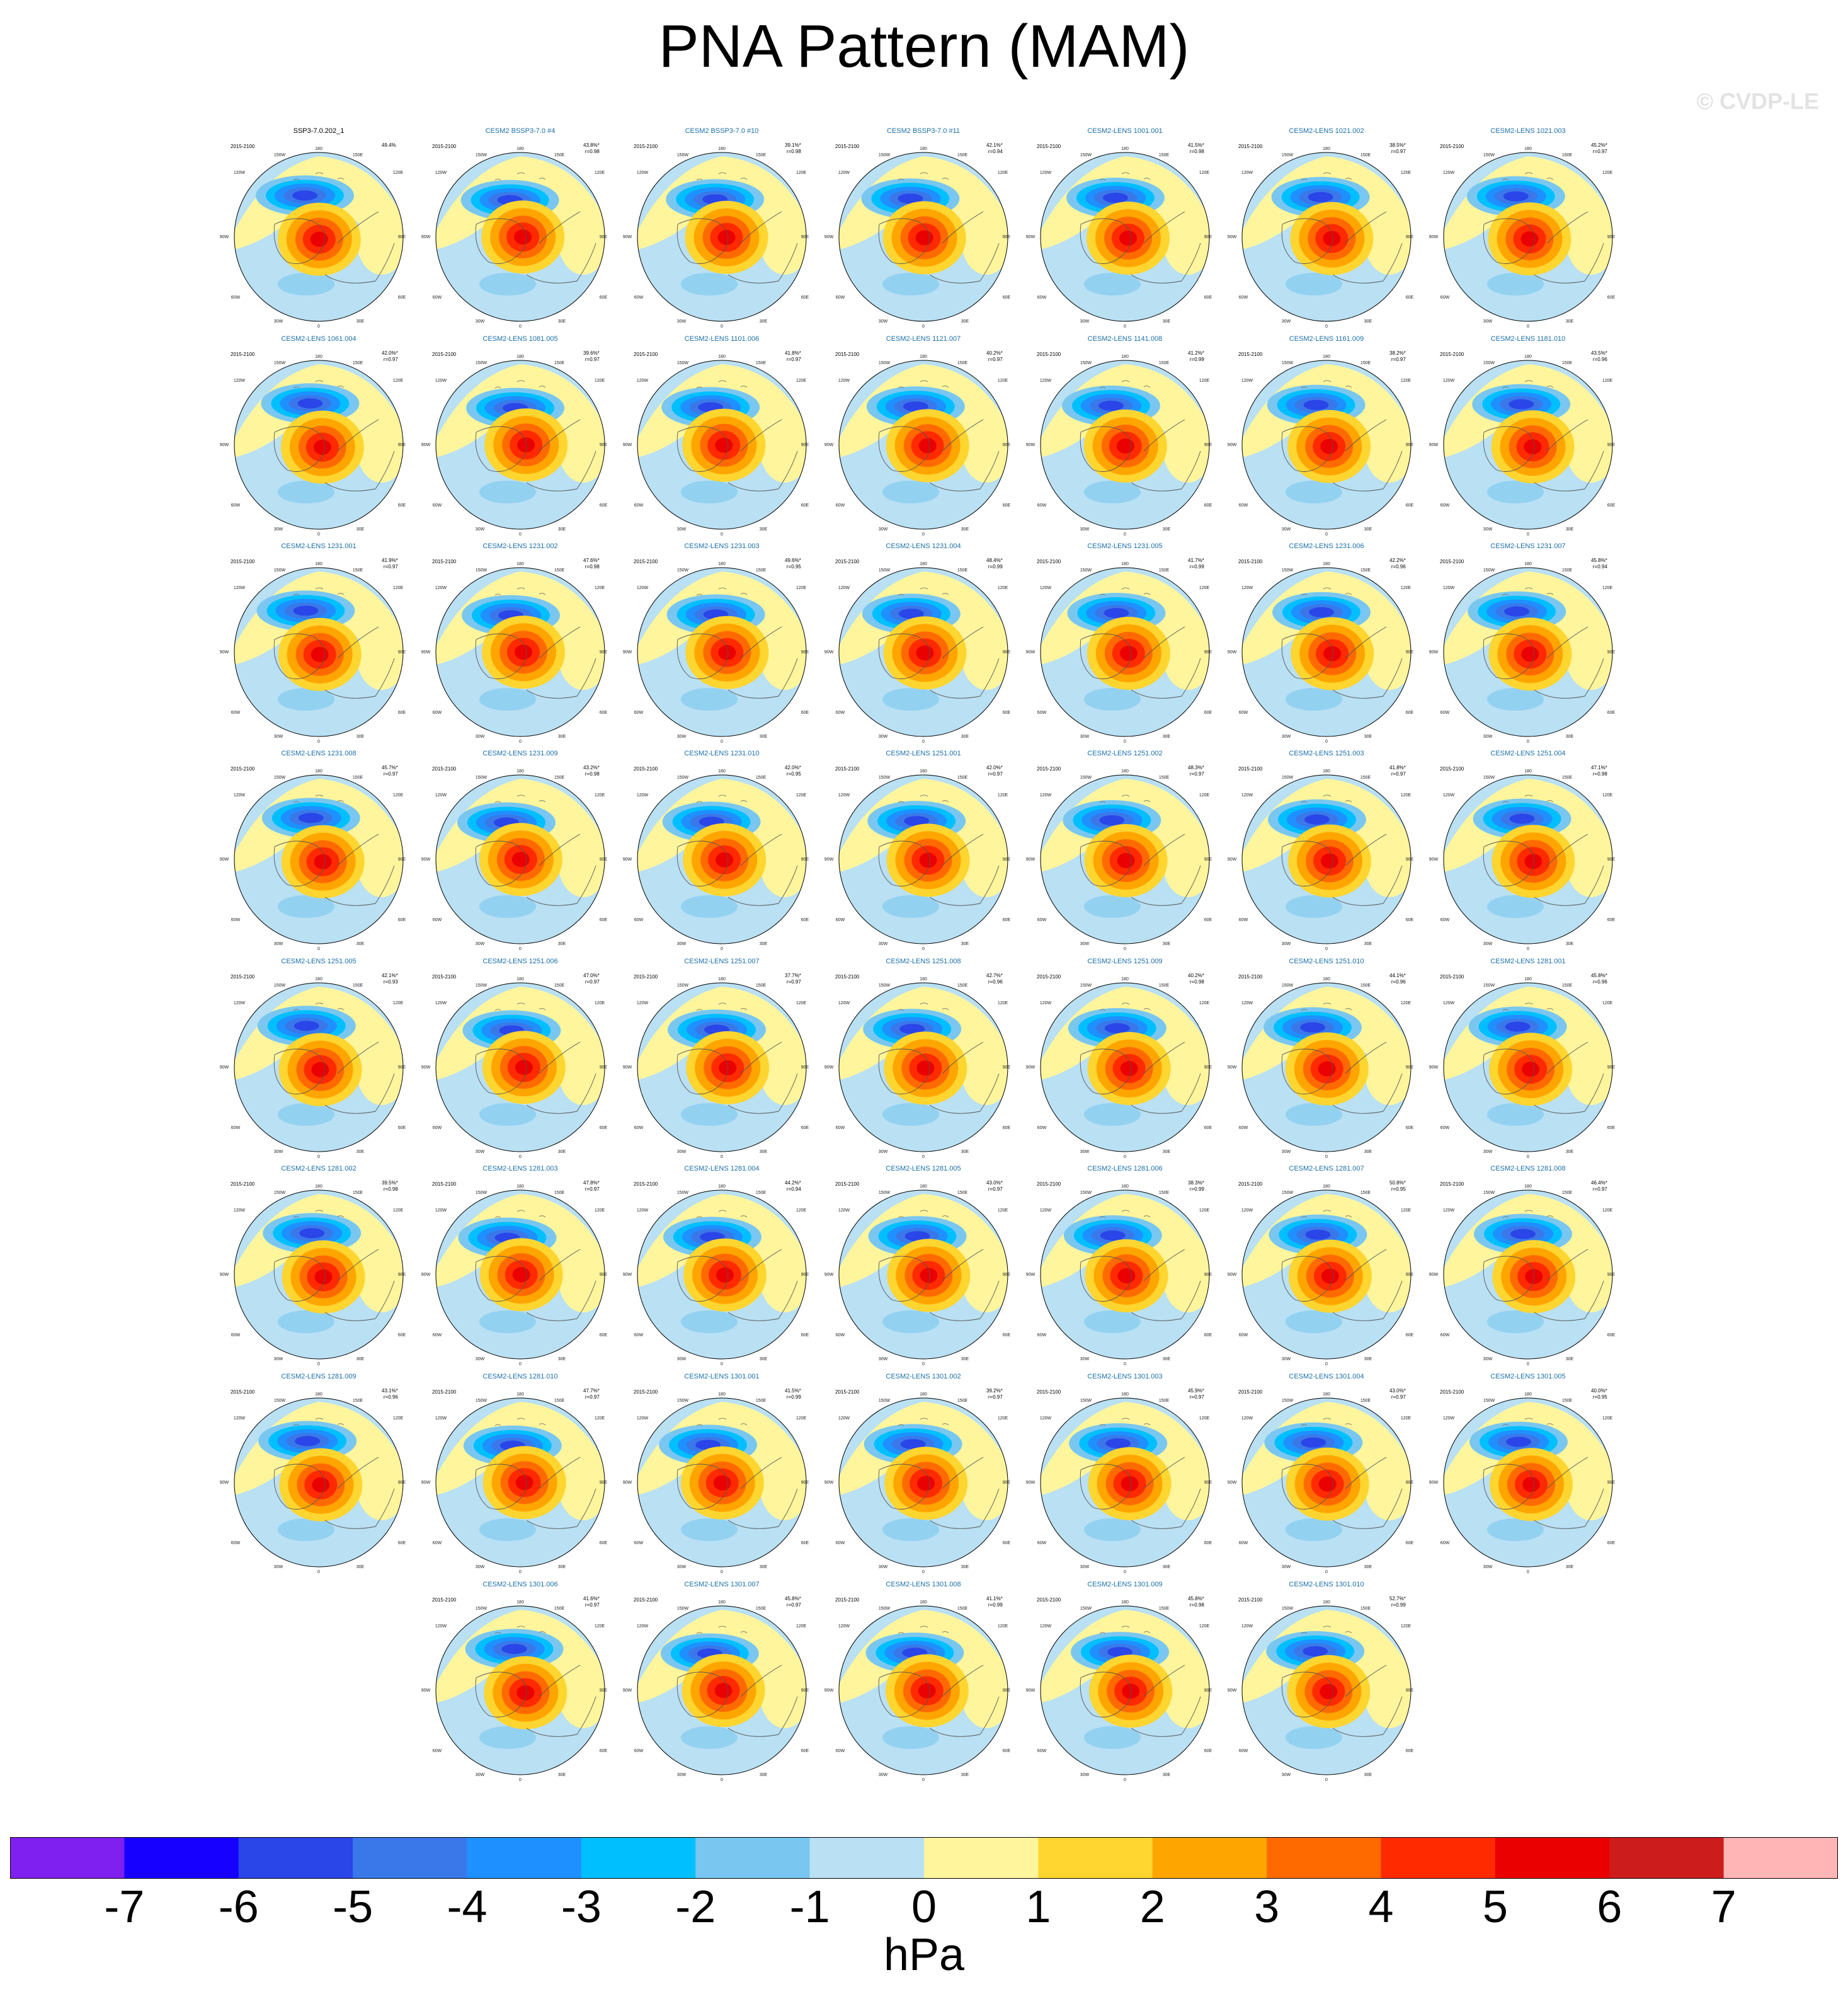 This screenshot has width=1848, height=1994. I want to click on panel-pattern-corr: r=0.94, so click(995, 151).